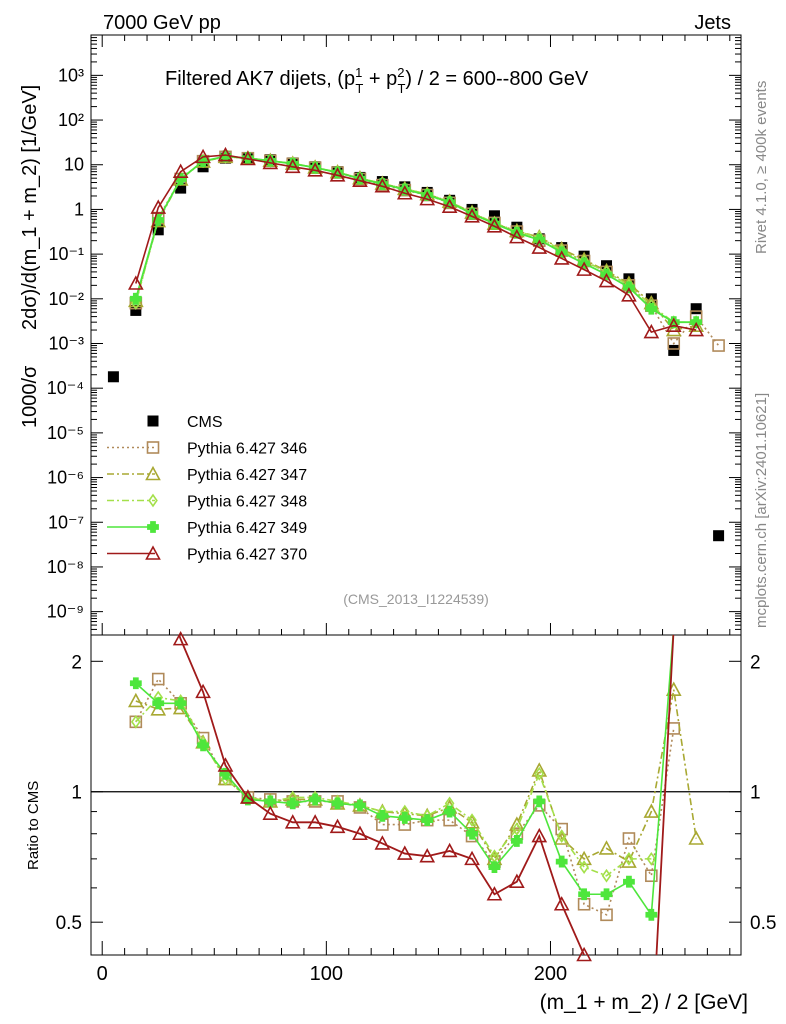 The height and width of the screenshot is (1024, 786). What do you see at coordinates (65, 388) in the screenshot?
I see `y-tick-label: 10⁻⁴` at bounding box center [65, 388].